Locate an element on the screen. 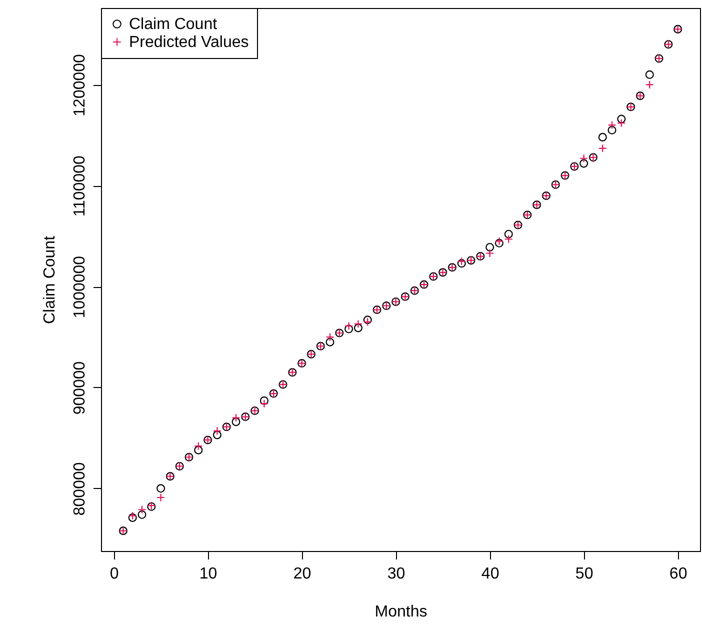  x-tick-label: 50 is located at coordinates (584, 574).